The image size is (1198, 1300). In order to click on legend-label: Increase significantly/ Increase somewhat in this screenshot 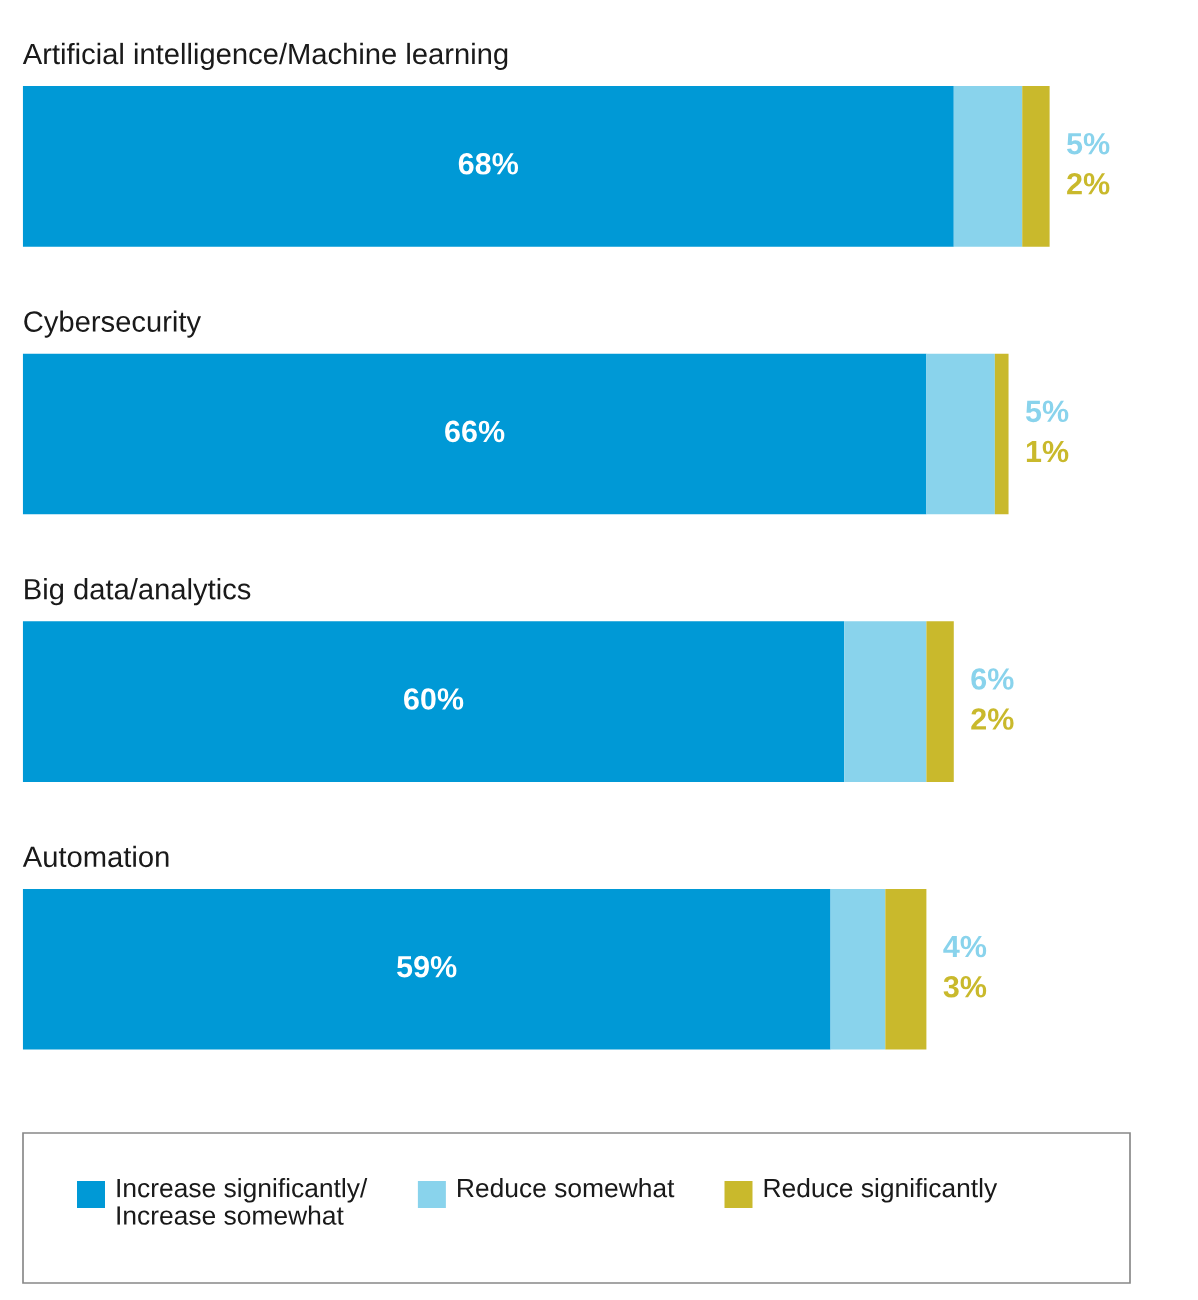, I will do `click(242, 1201)`.